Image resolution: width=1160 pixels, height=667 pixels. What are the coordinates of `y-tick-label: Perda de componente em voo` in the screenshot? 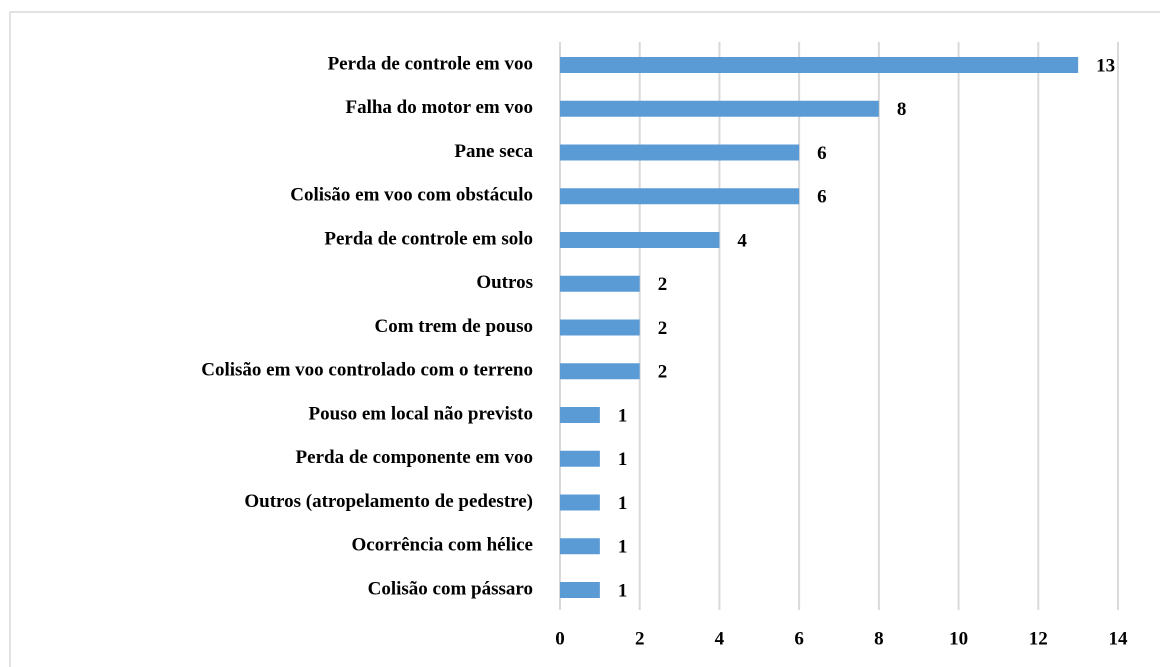 It's located at (414, 457).